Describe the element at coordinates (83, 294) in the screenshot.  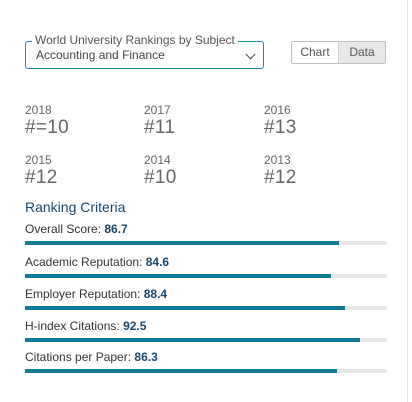
I see `criterion-label: Employer Reputation:` at that location.